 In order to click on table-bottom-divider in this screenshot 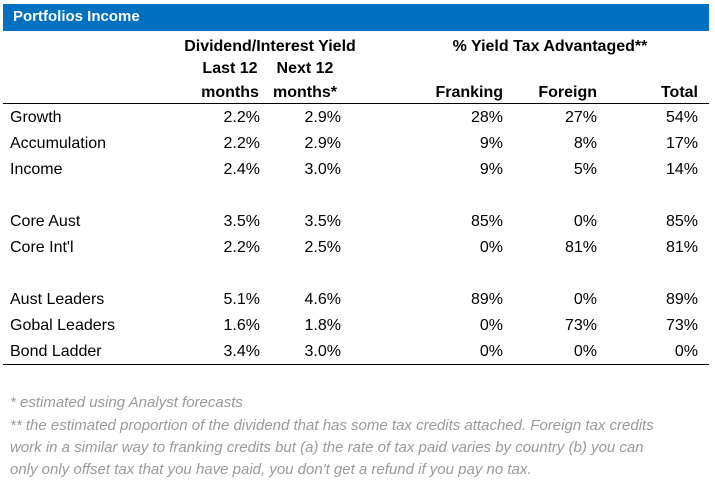, I will do `click(356, 364)`.